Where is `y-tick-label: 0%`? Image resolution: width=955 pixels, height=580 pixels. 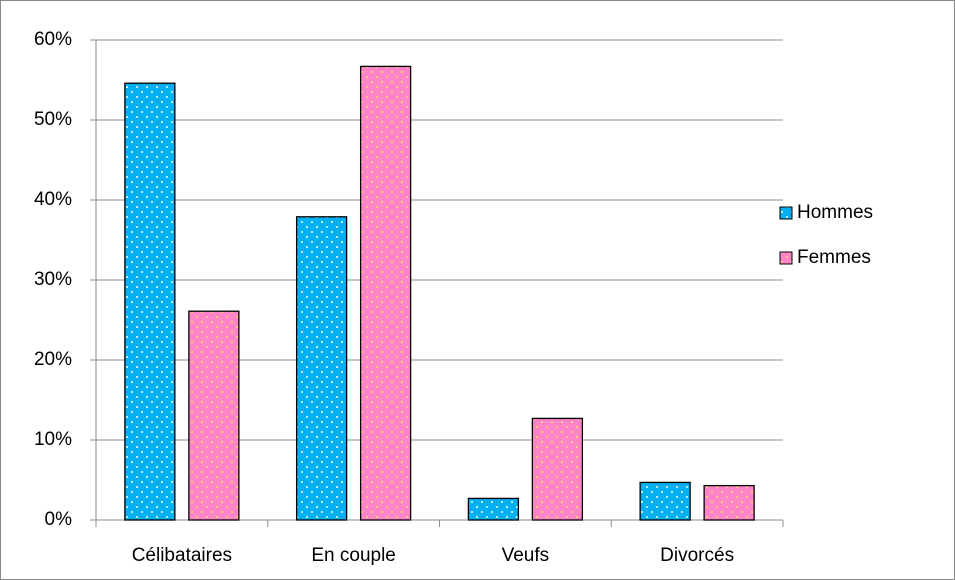
y-tick-label: 0% is located at coordinates (59, 519).